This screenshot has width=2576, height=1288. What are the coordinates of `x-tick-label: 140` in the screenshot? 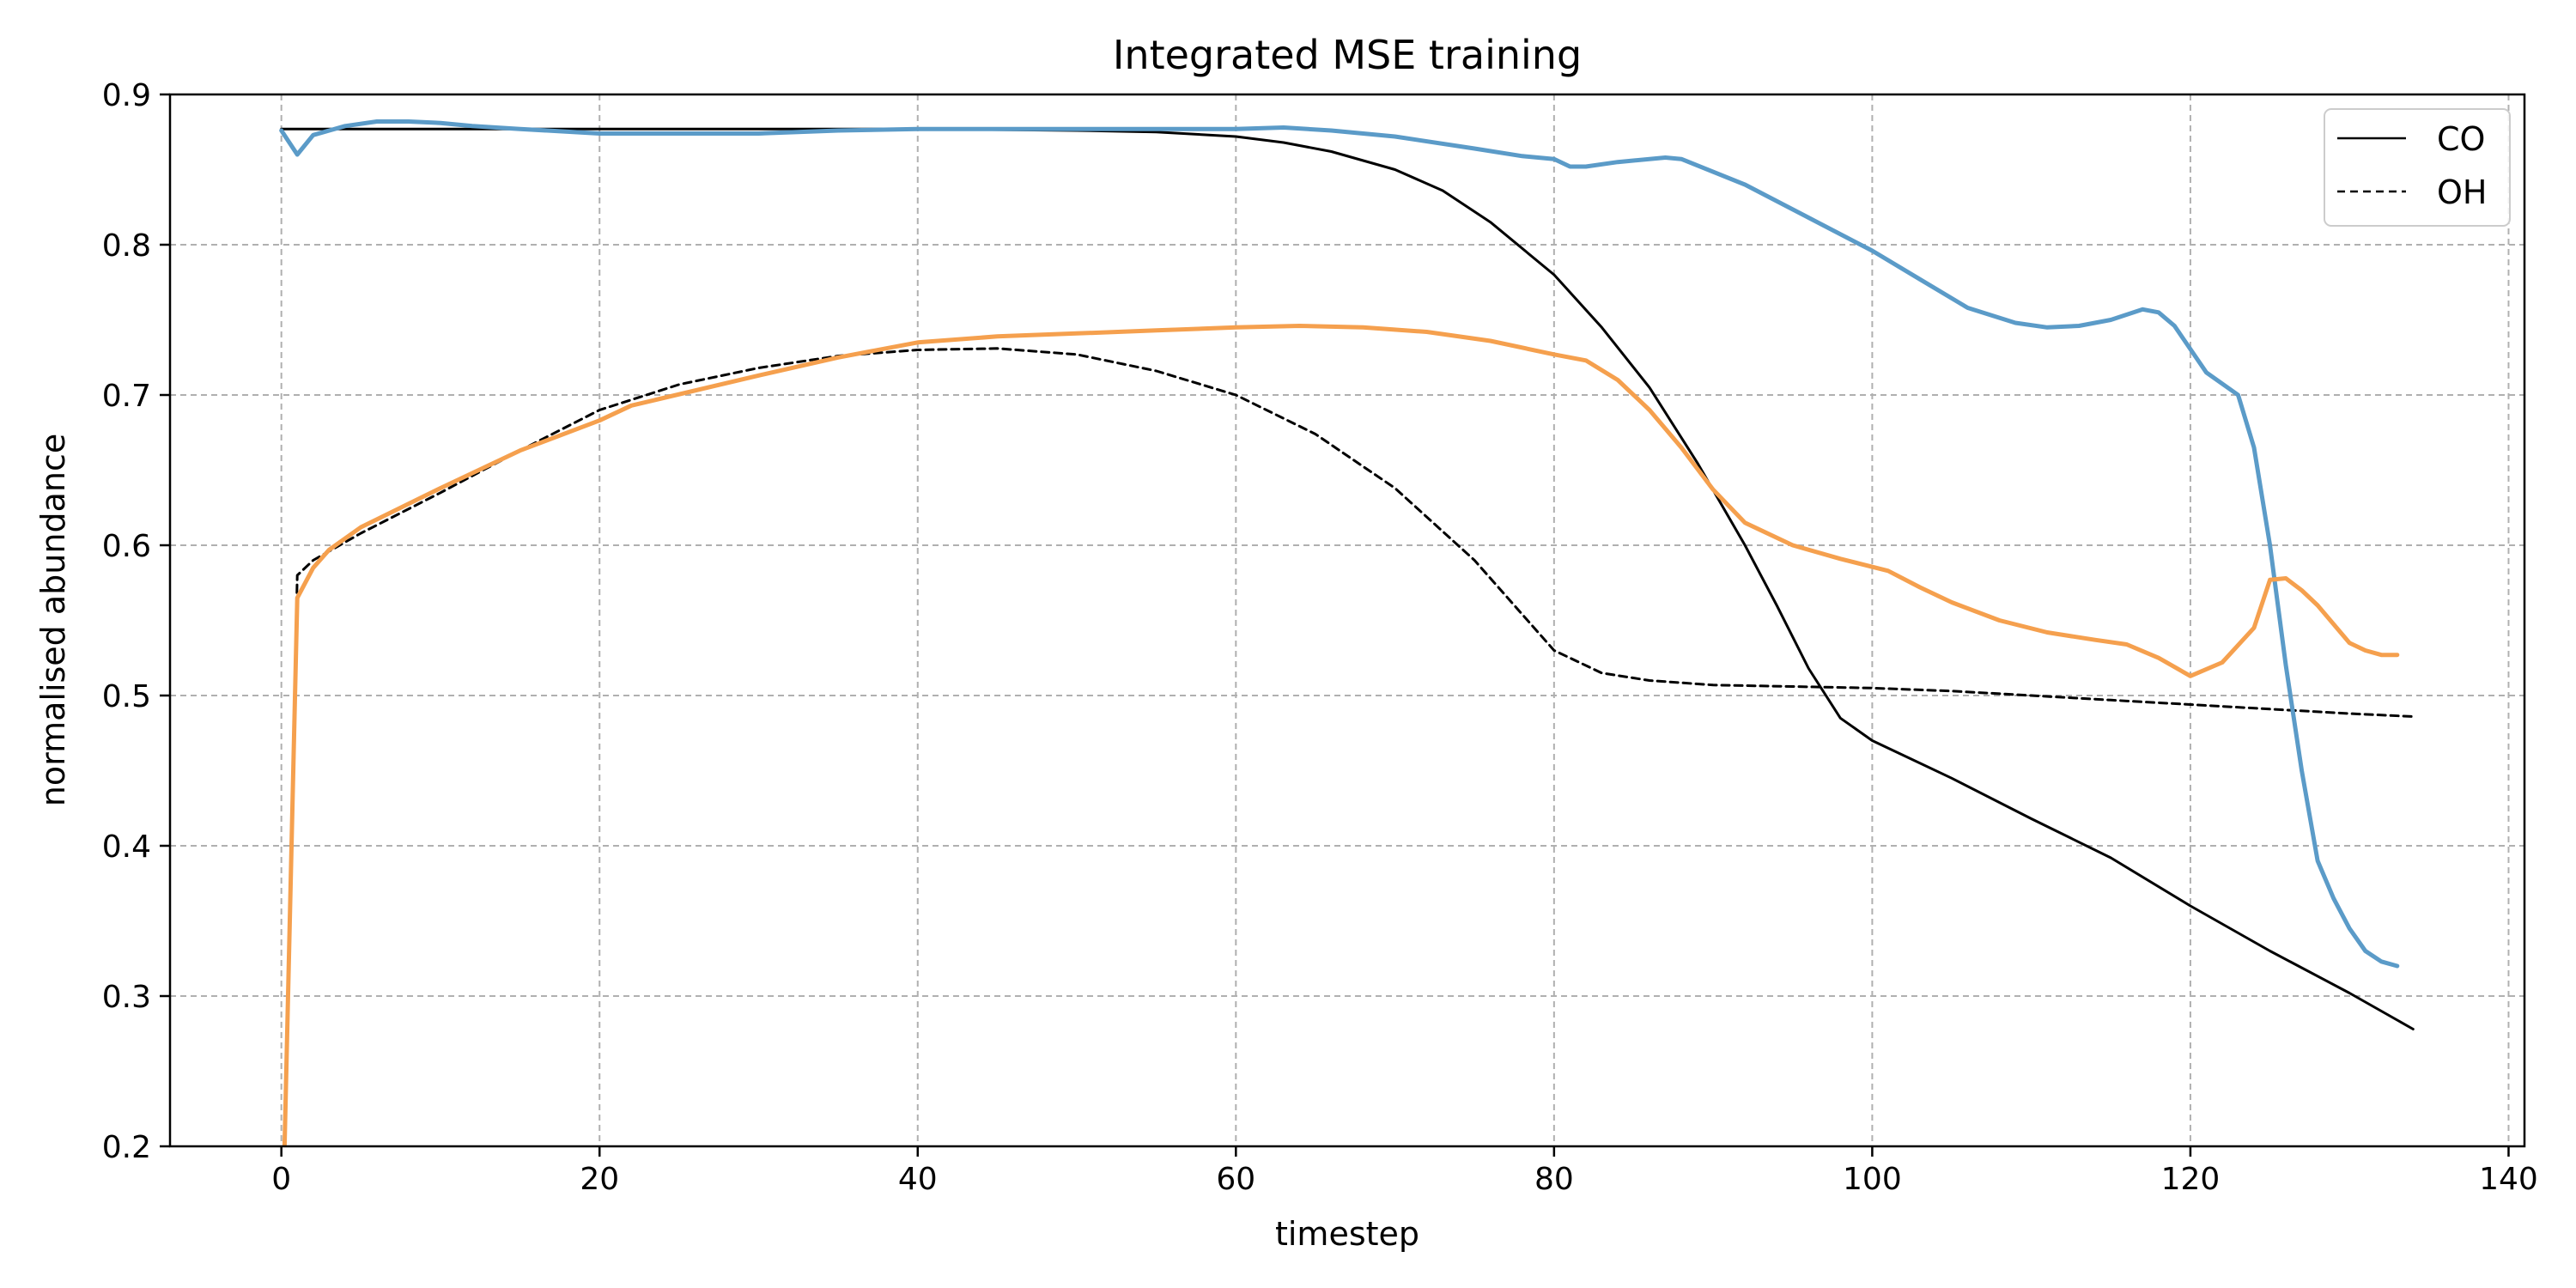 It's located at (2508, 1180).